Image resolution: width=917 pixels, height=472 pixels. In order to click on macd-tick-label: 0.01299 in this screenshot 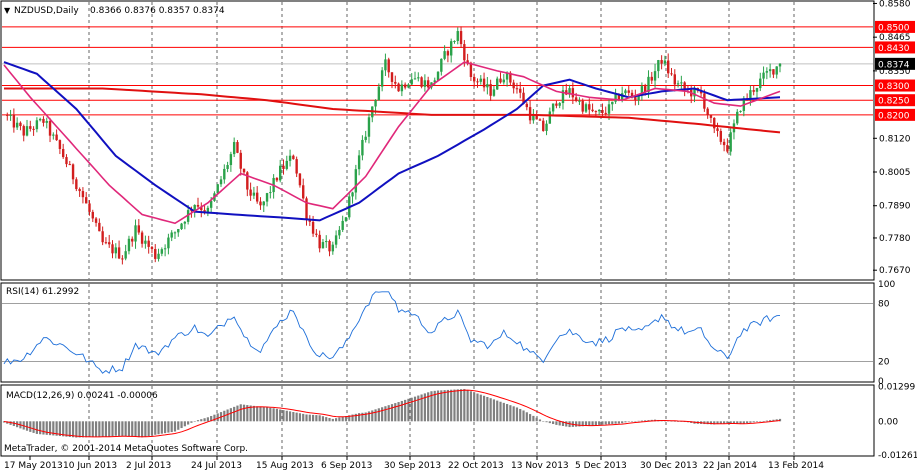, I will do `click(896, 388)`.